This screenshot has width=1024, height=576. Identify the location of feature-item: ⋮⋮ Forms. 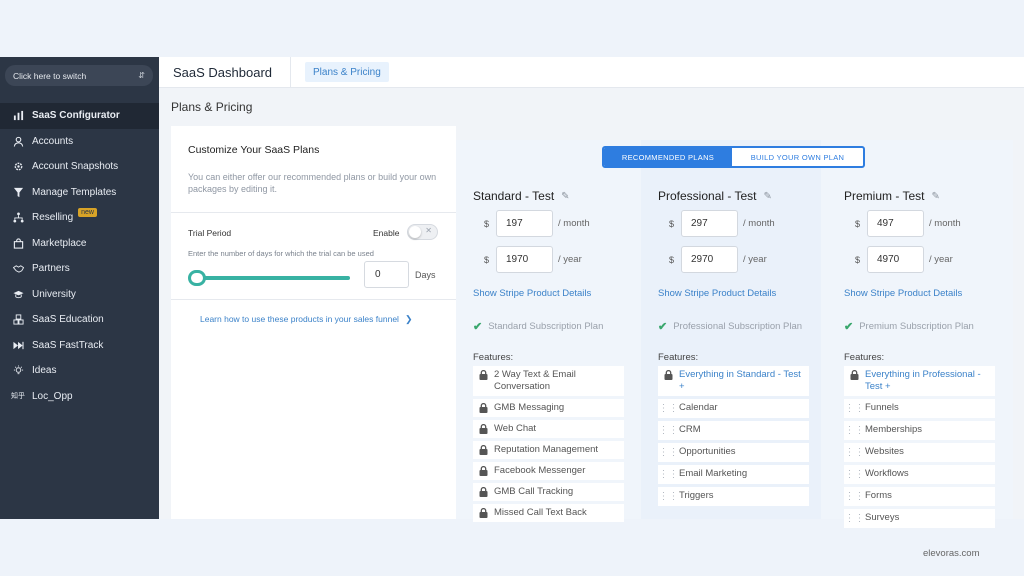
(919, 496).